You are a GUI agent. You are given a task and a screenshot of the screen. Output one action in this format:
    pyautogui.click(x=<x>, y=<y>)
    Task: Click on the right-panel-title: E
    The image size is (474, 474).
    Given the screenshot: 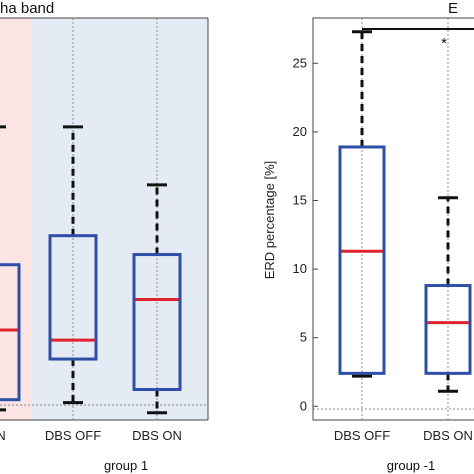 What is the action you would take?
    pyautogui.click(x=453, y=8)
    